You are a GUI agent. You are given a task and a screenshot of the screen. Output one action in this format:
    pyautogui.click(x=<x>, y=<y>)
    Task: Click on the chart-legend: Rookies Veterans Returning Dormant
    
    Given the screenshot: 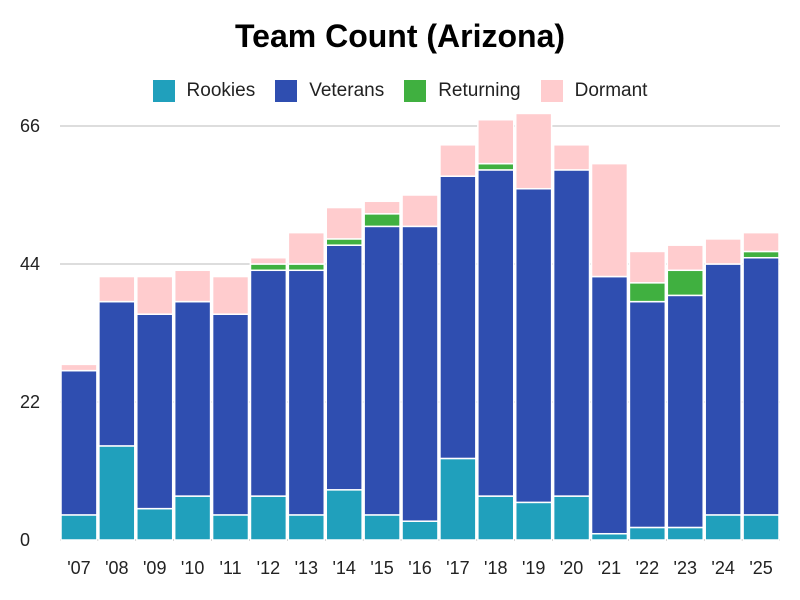 What is the action you would take?
    pyautogui.click(x=400, y=91)
    